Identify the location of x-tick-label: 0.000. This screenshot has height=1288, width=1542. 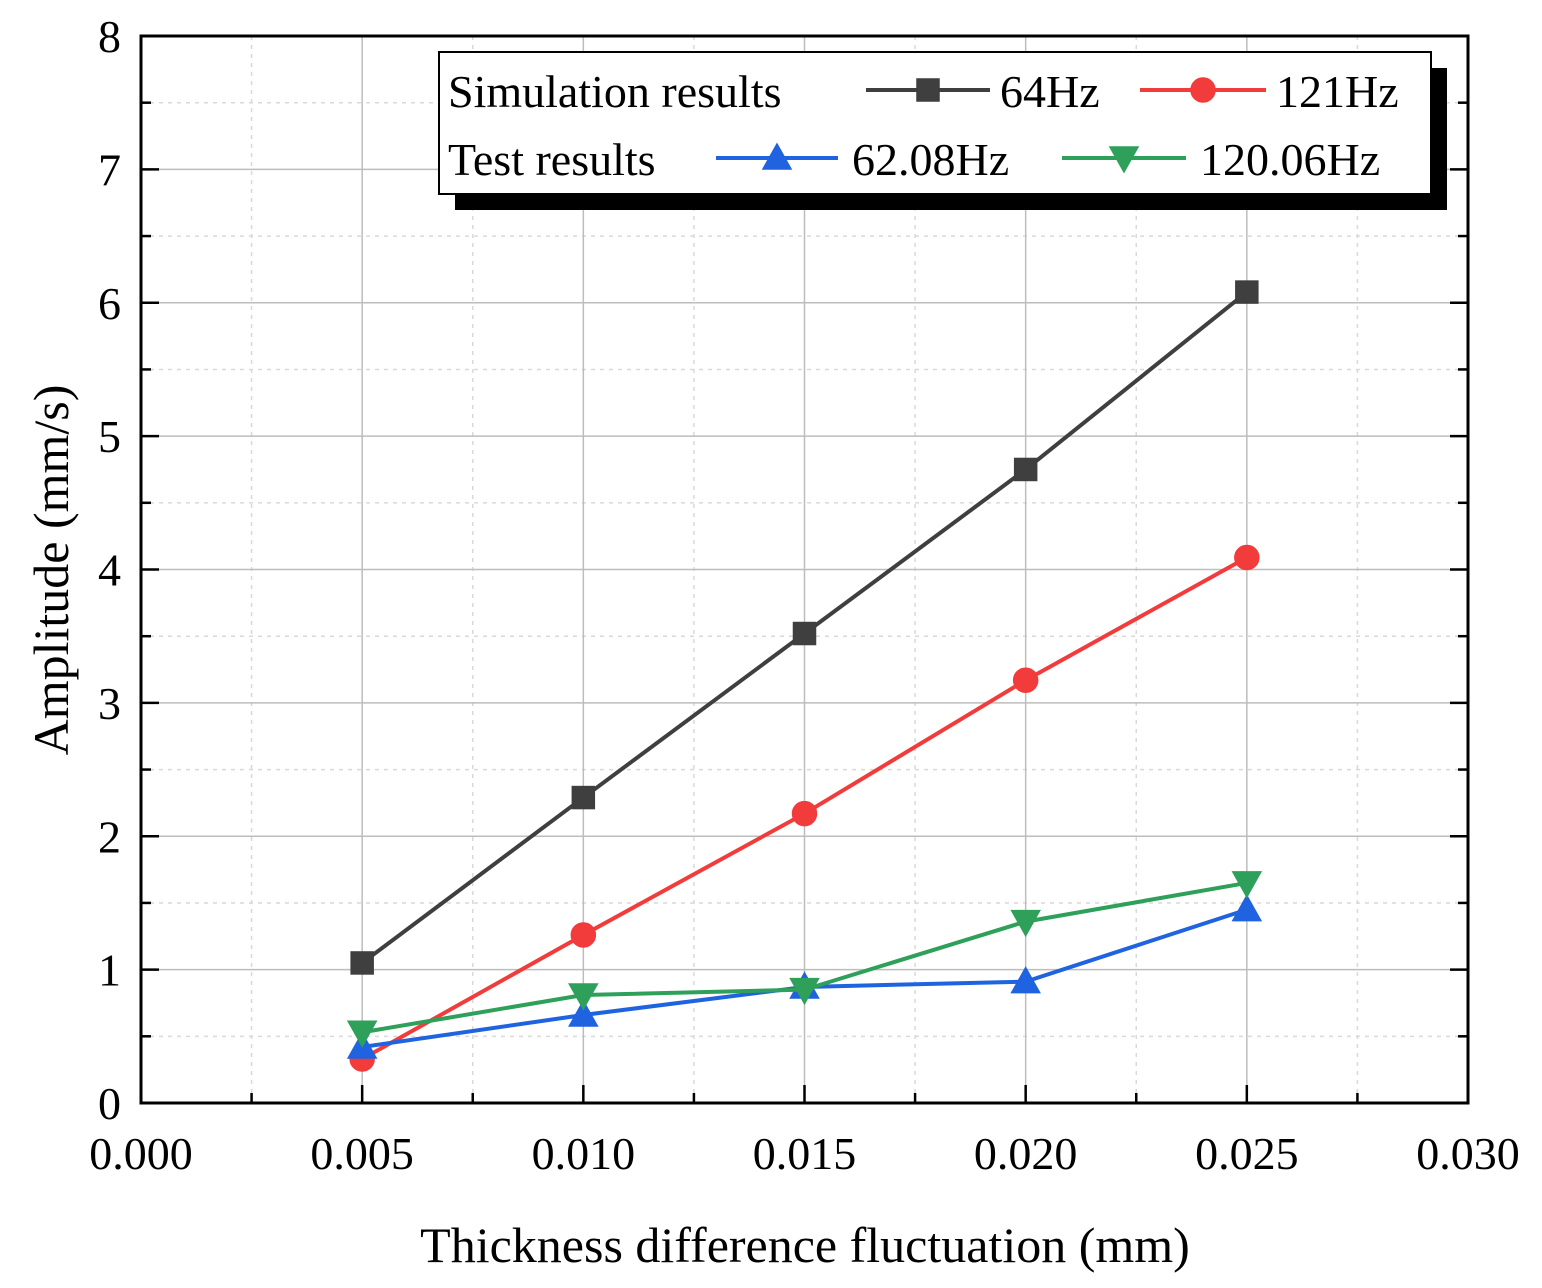
(141, 1153).